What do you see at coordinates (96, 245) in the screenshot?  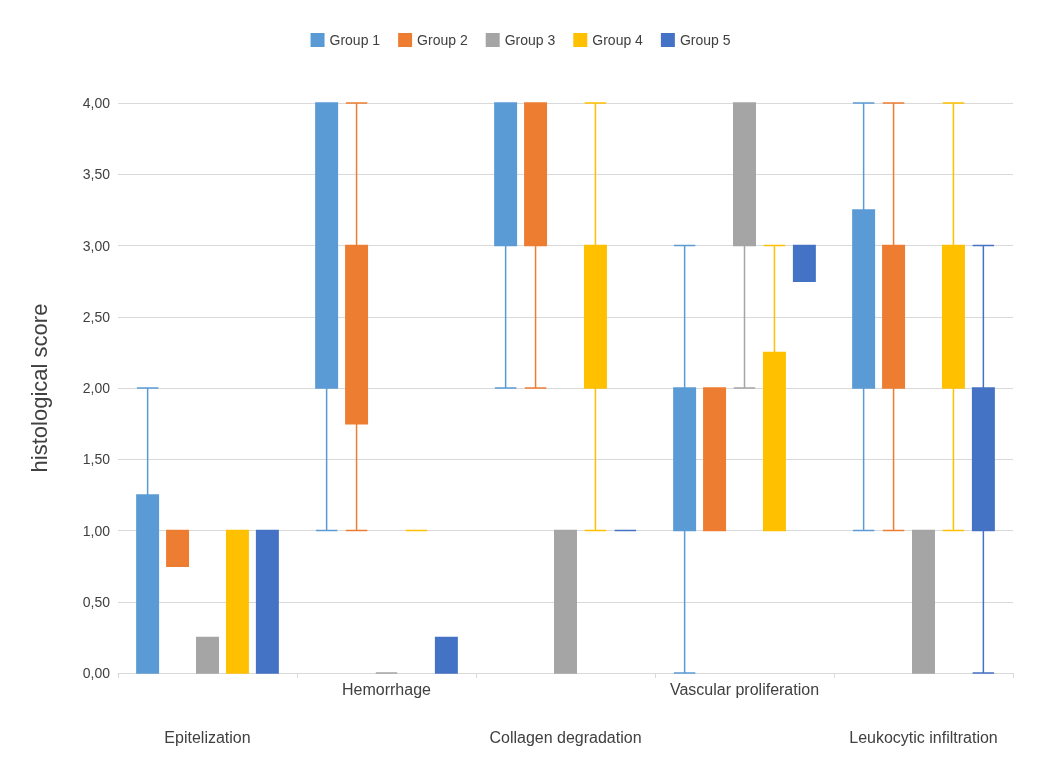 I see `y-tick-label: 3,00` at bounding box center [96, 245].